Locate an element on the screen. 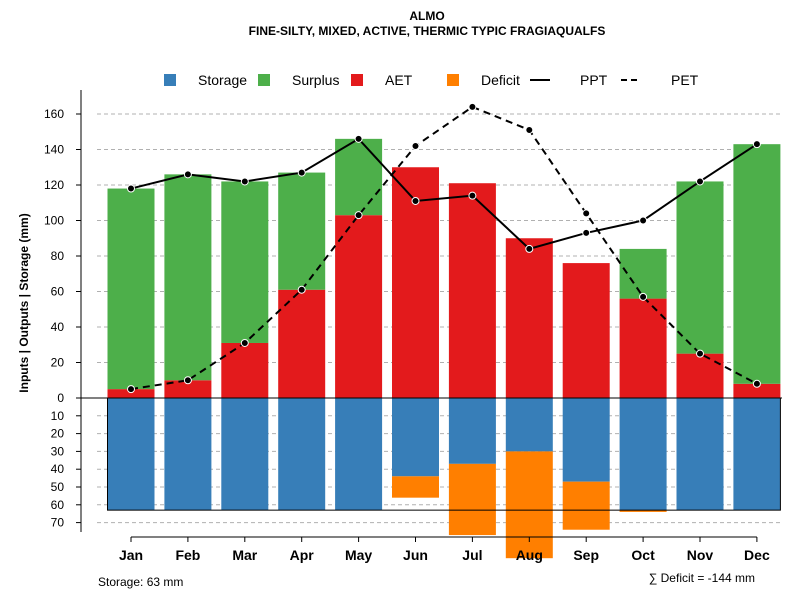 The height and width of the screenshot is (600, 800). legend-item-storage: Storage is located at coordinates (205, 80).